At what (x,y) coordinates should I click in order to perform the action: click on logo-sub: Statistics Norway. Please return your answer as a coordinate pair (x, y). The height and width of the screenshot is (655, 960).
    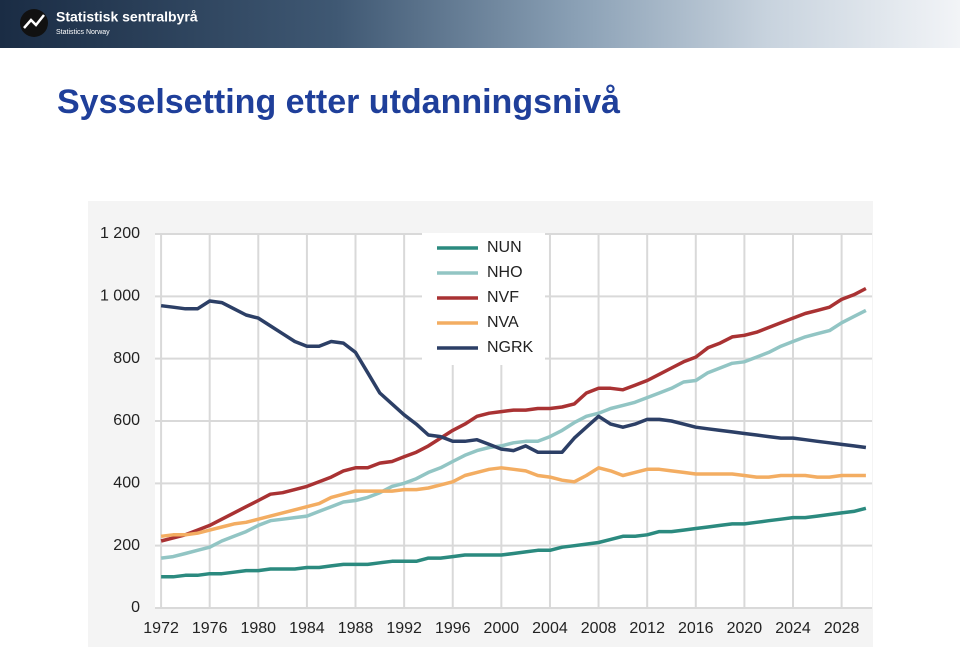
    Looking at the image, I should click on (83, 32).